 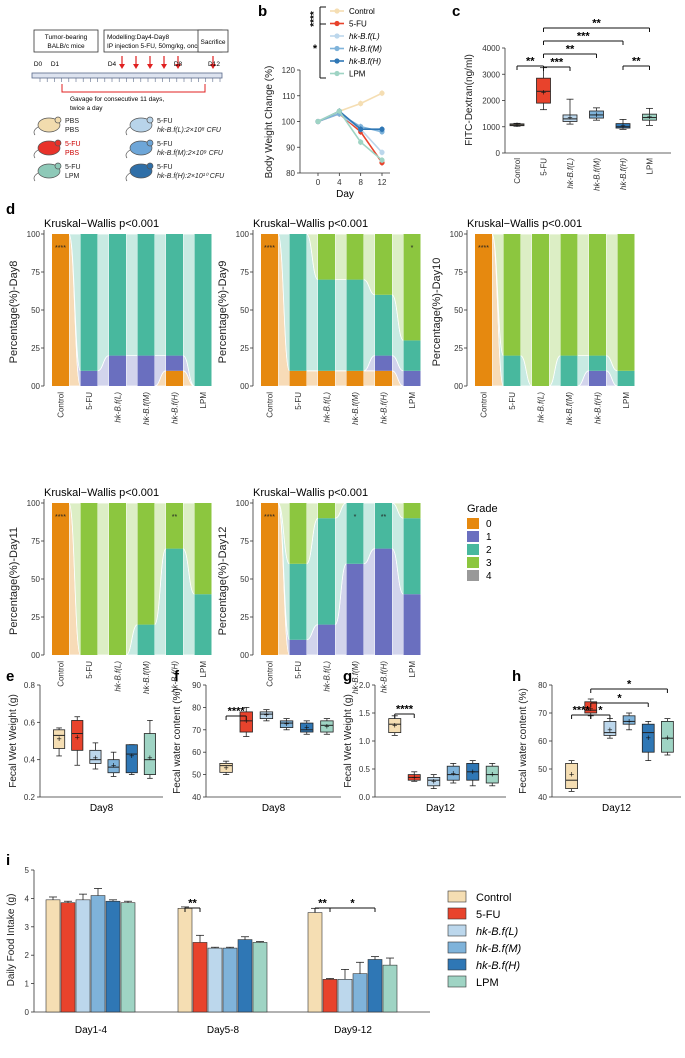 What do you see at coordinates (542, 797) in the screenshot?
I see `y-tick-label: 40` at bounding box center [542, 797].